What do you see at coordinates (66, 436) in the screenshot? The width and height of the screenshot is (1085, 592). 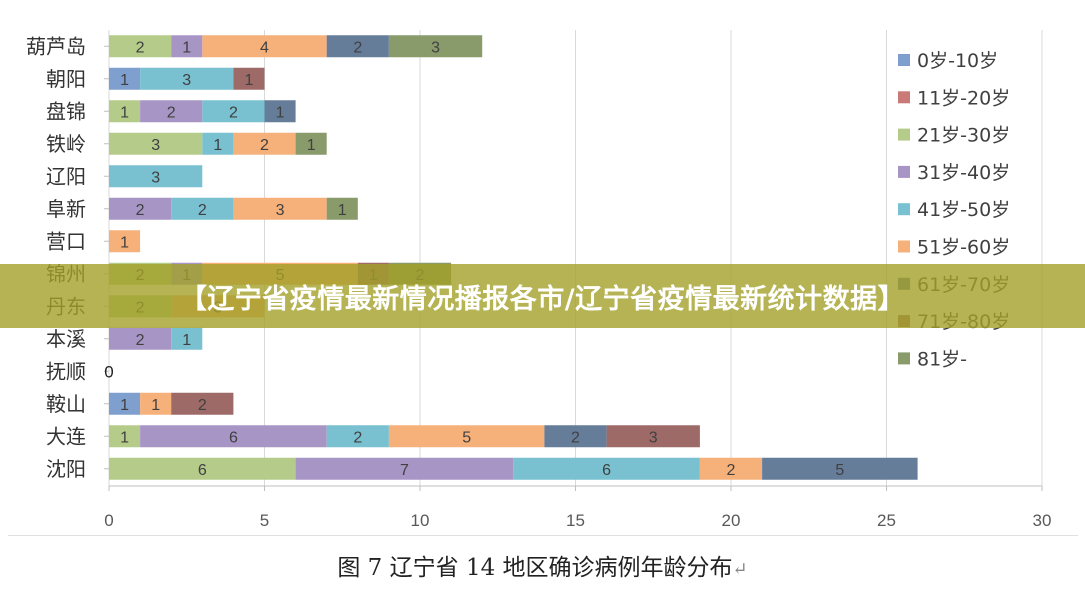 I see `category-label: 大连` at bounding box center [66, 436].